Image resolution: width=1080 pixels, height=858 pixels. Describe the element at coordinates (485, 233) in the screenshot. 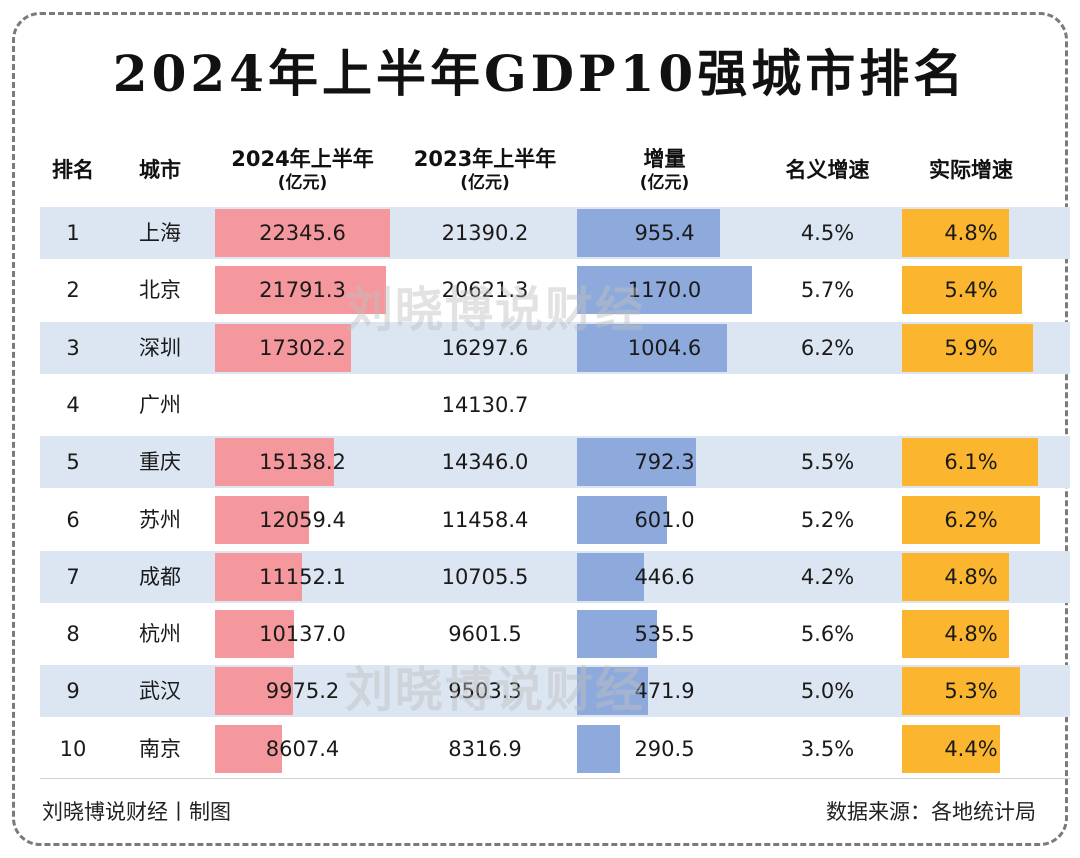

I see `gdp2023-cell: 21390.2` at that location.